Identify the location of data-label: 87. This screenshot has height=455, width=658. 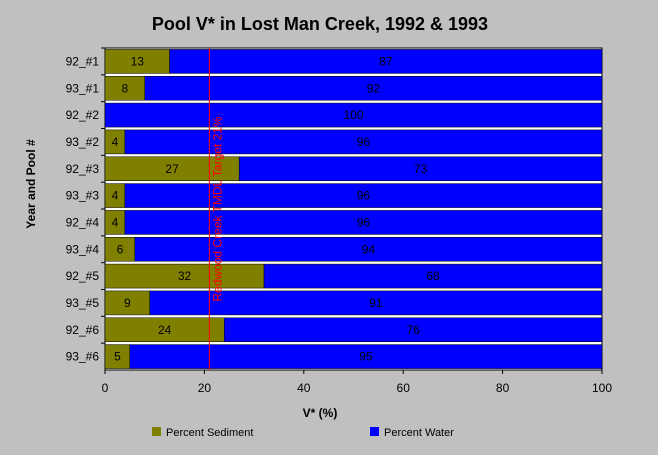
(386, 61).